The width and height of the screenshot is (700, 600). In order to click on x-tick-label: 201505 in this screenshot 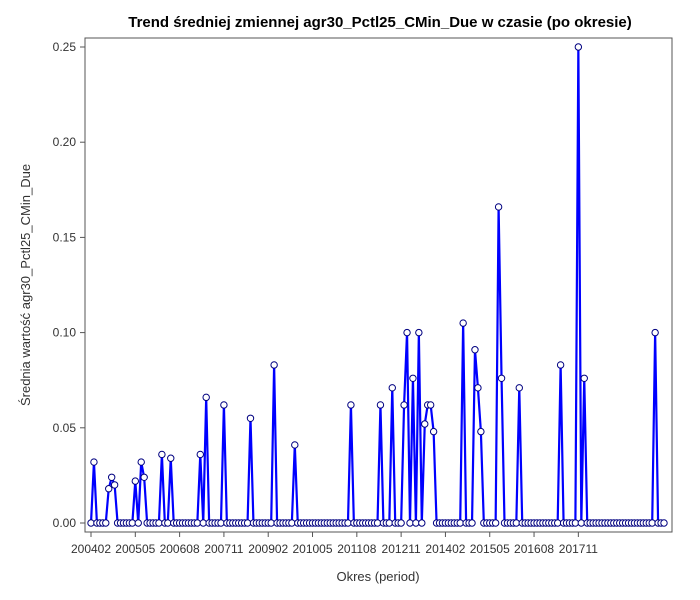, I will do `click(490, 549)`.